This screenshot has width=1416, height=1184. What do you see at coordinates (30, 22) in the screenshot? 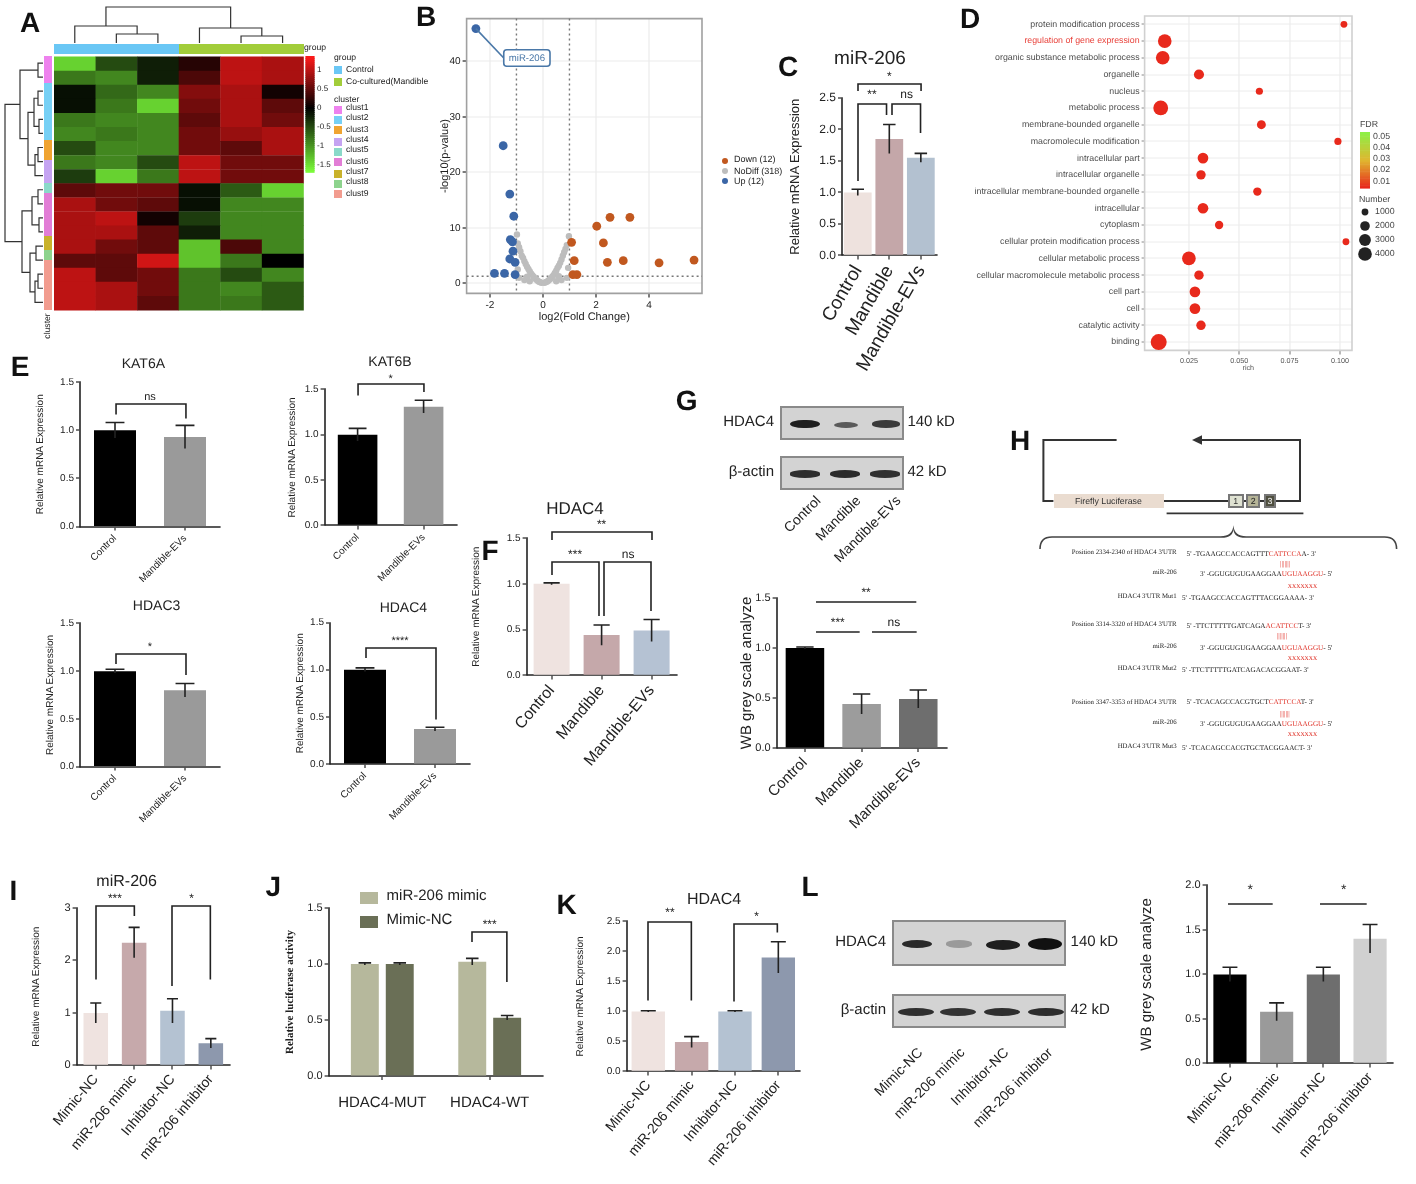
I see `text: A` at bounding box center [30, 22].